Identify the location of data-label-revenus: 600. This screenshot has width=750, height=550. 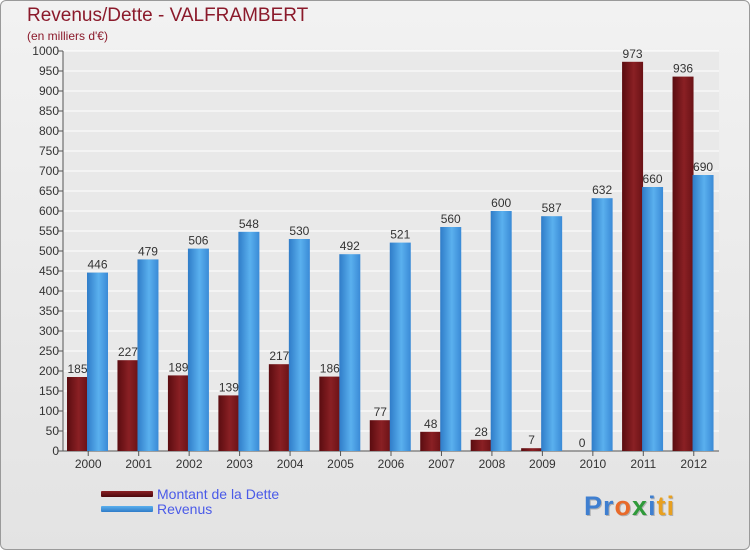
(501, 203).